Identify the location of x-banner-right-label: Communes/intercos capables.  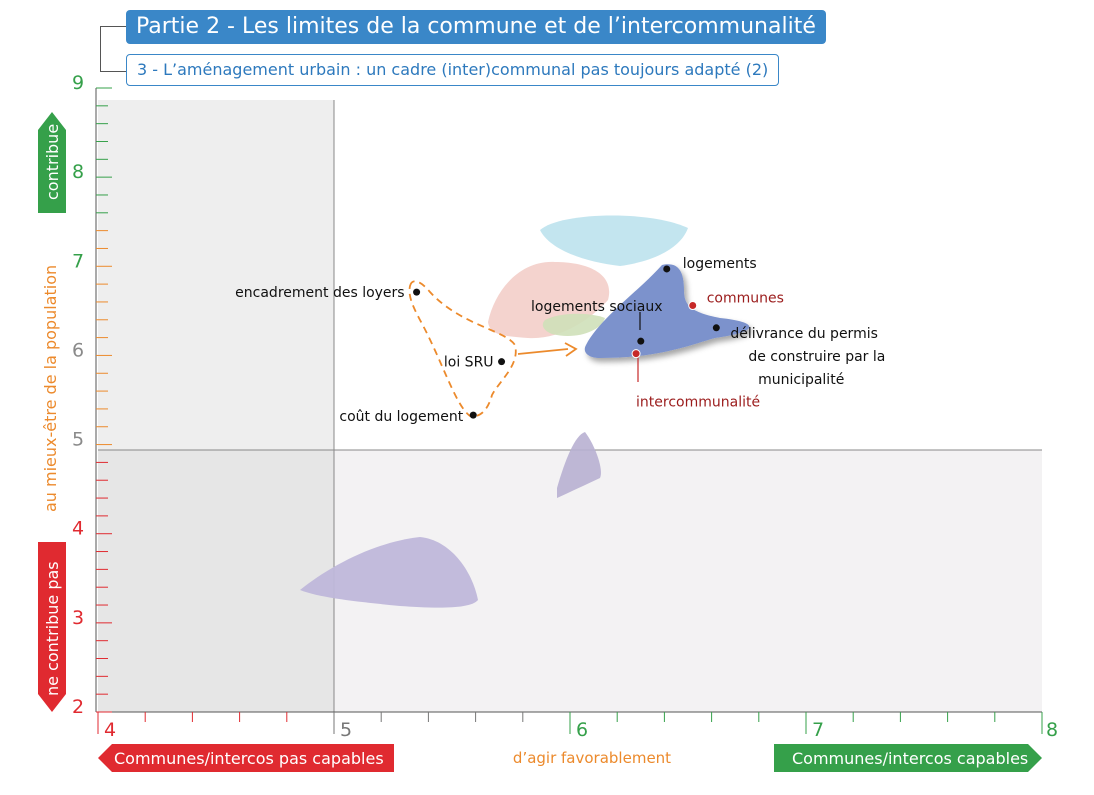
(910, 758).